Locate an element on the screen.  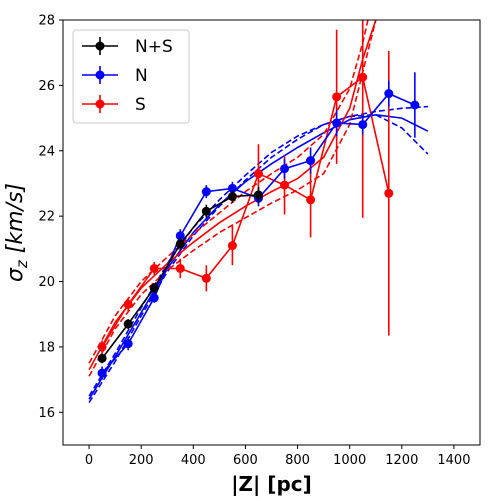
y-tick-label: 16 is located at coordinates (46, 413).